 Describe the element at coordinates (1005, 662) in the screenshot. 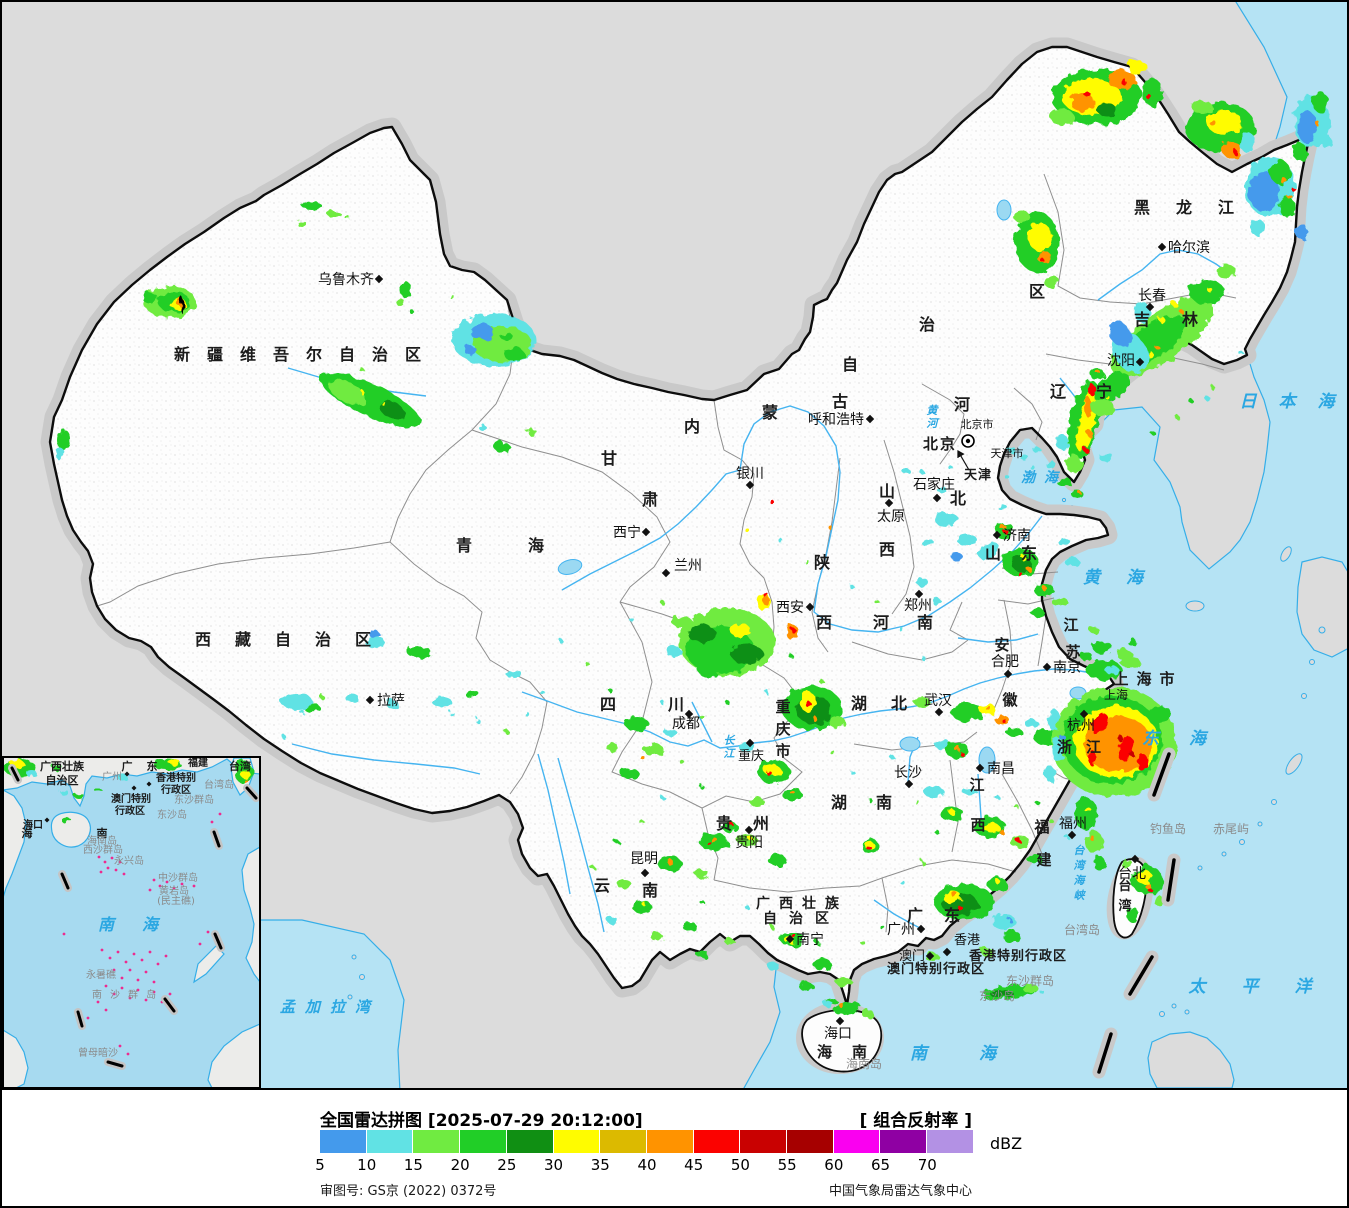

I see `city-label: 合肥` at that location.